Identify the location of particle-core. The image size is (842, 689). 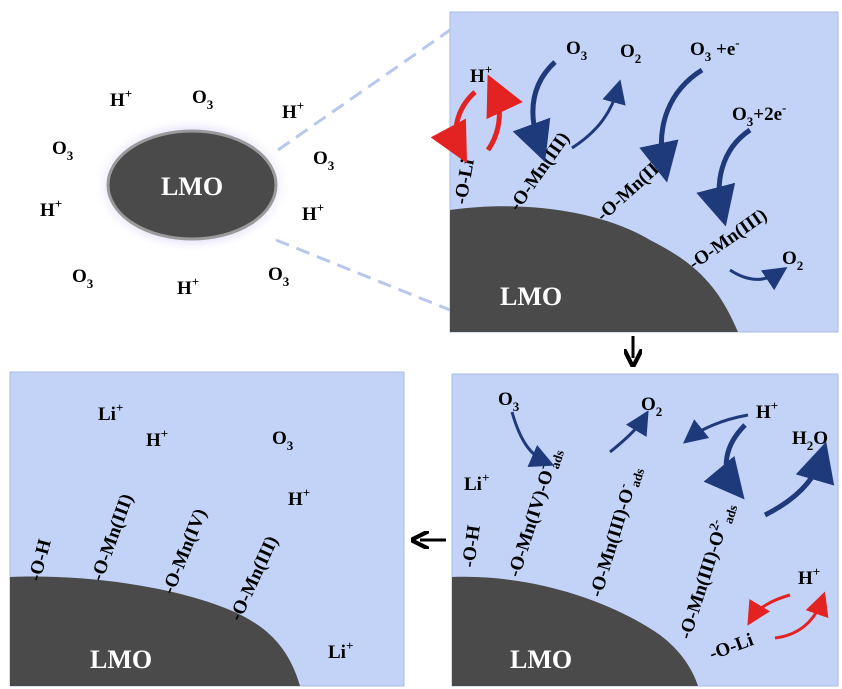
(192, 185).